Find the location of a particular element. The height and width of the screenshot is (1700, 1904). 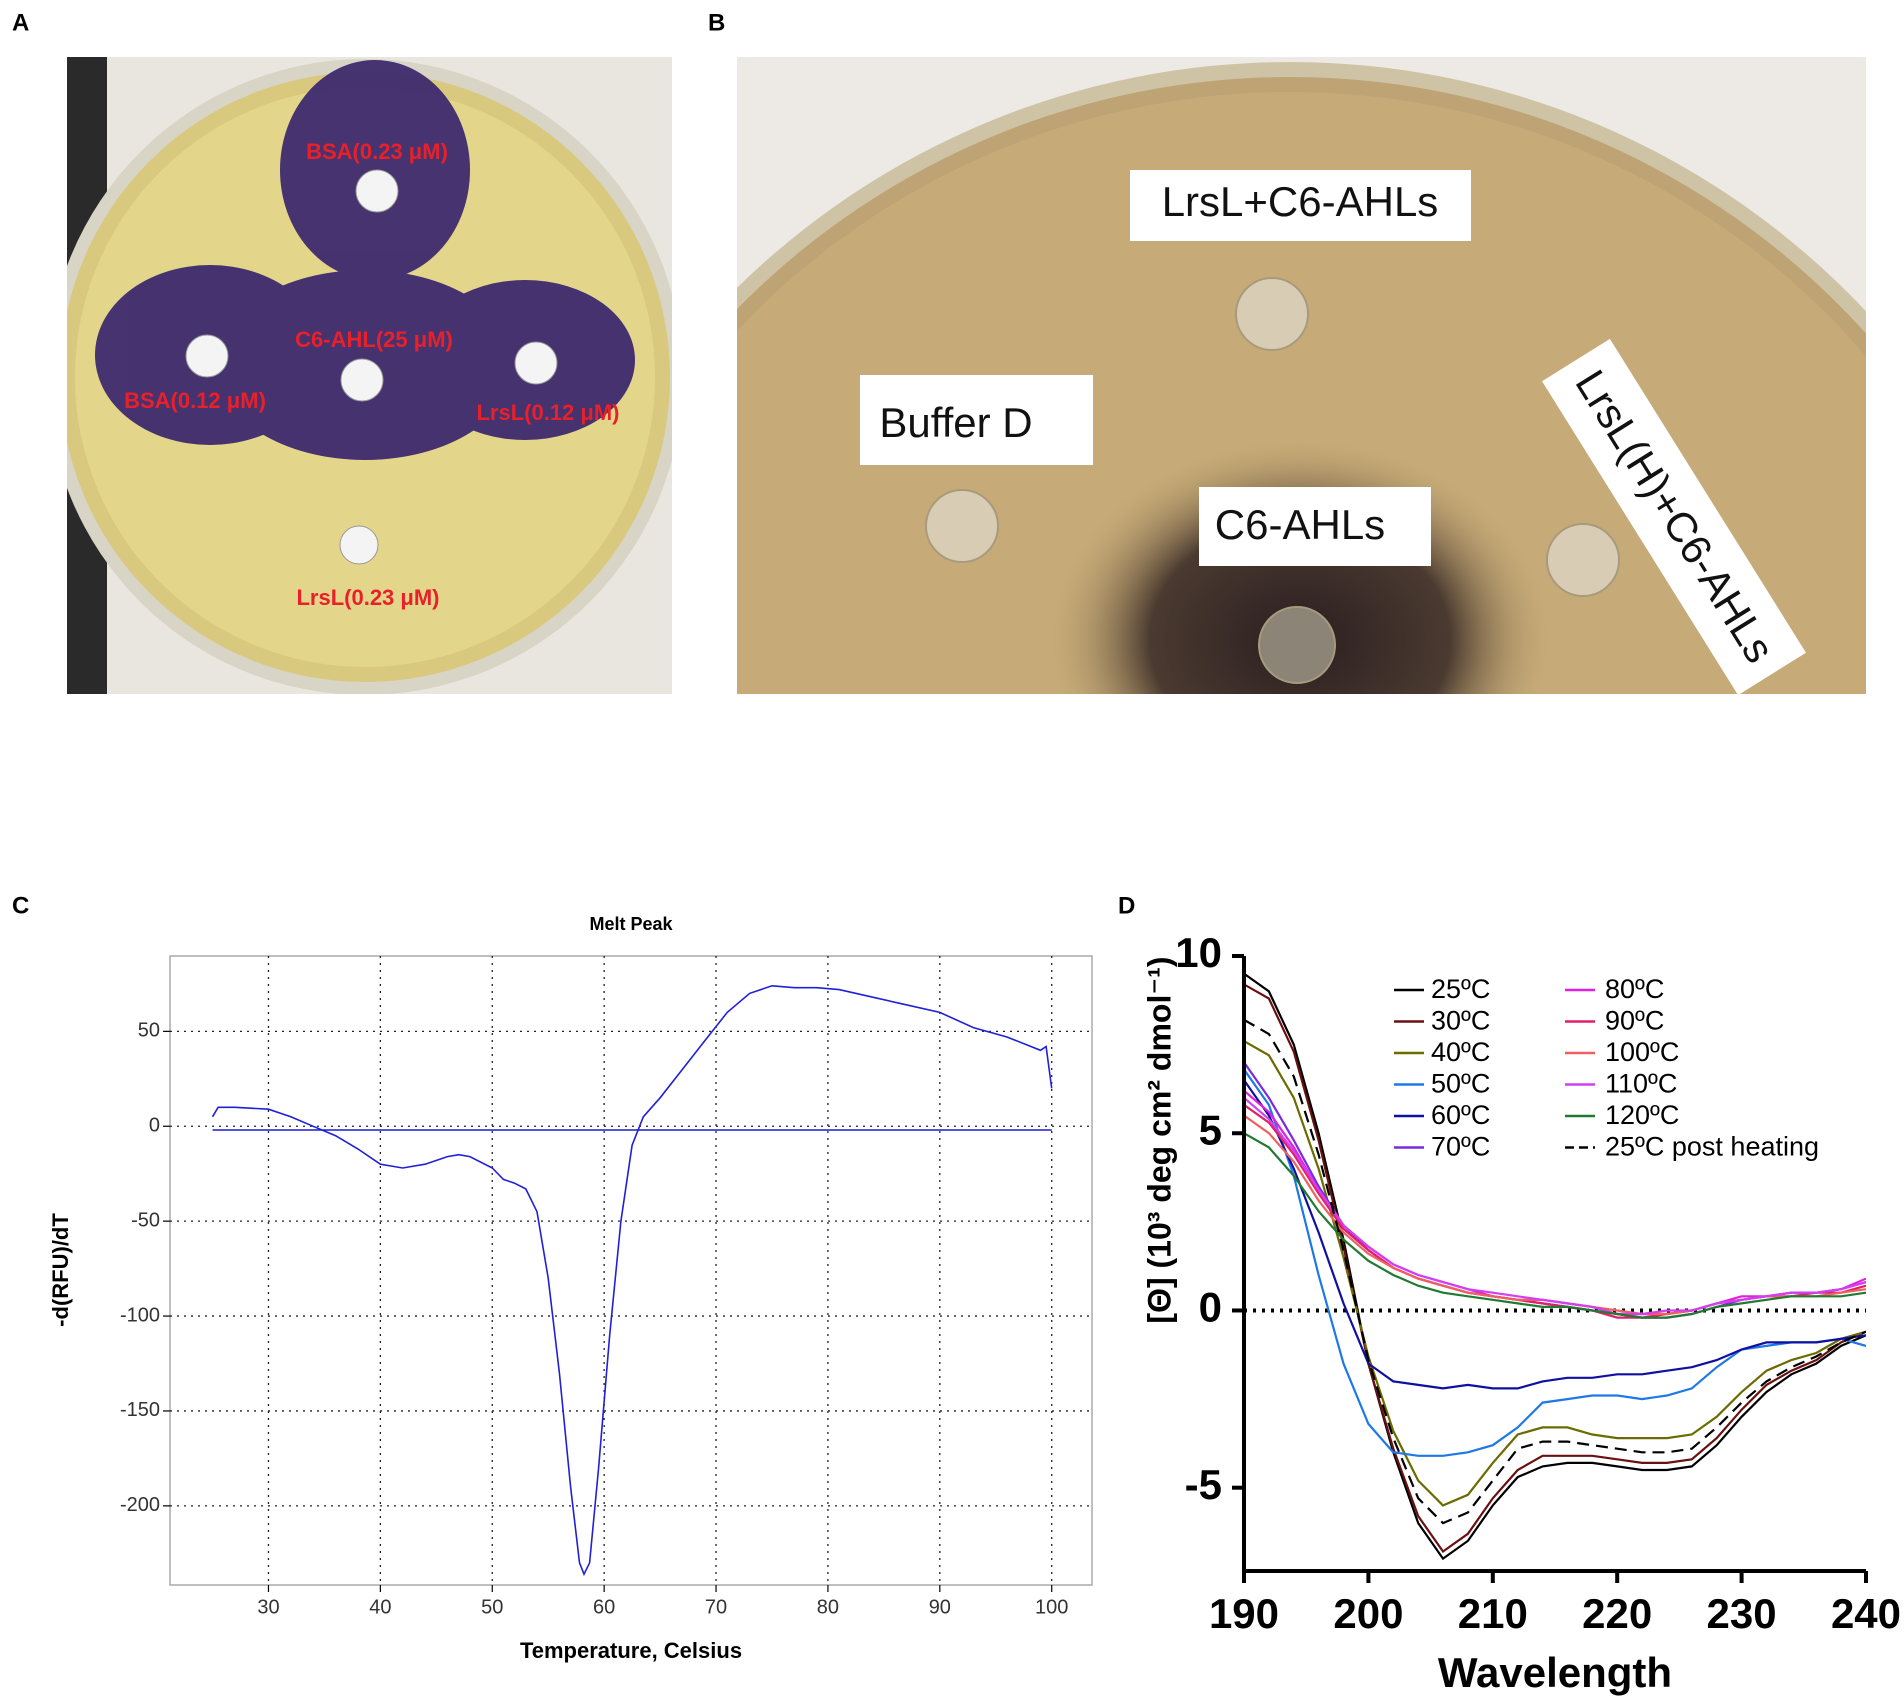

x-tick-label: 210 is located at coordinates (1493, 1613).